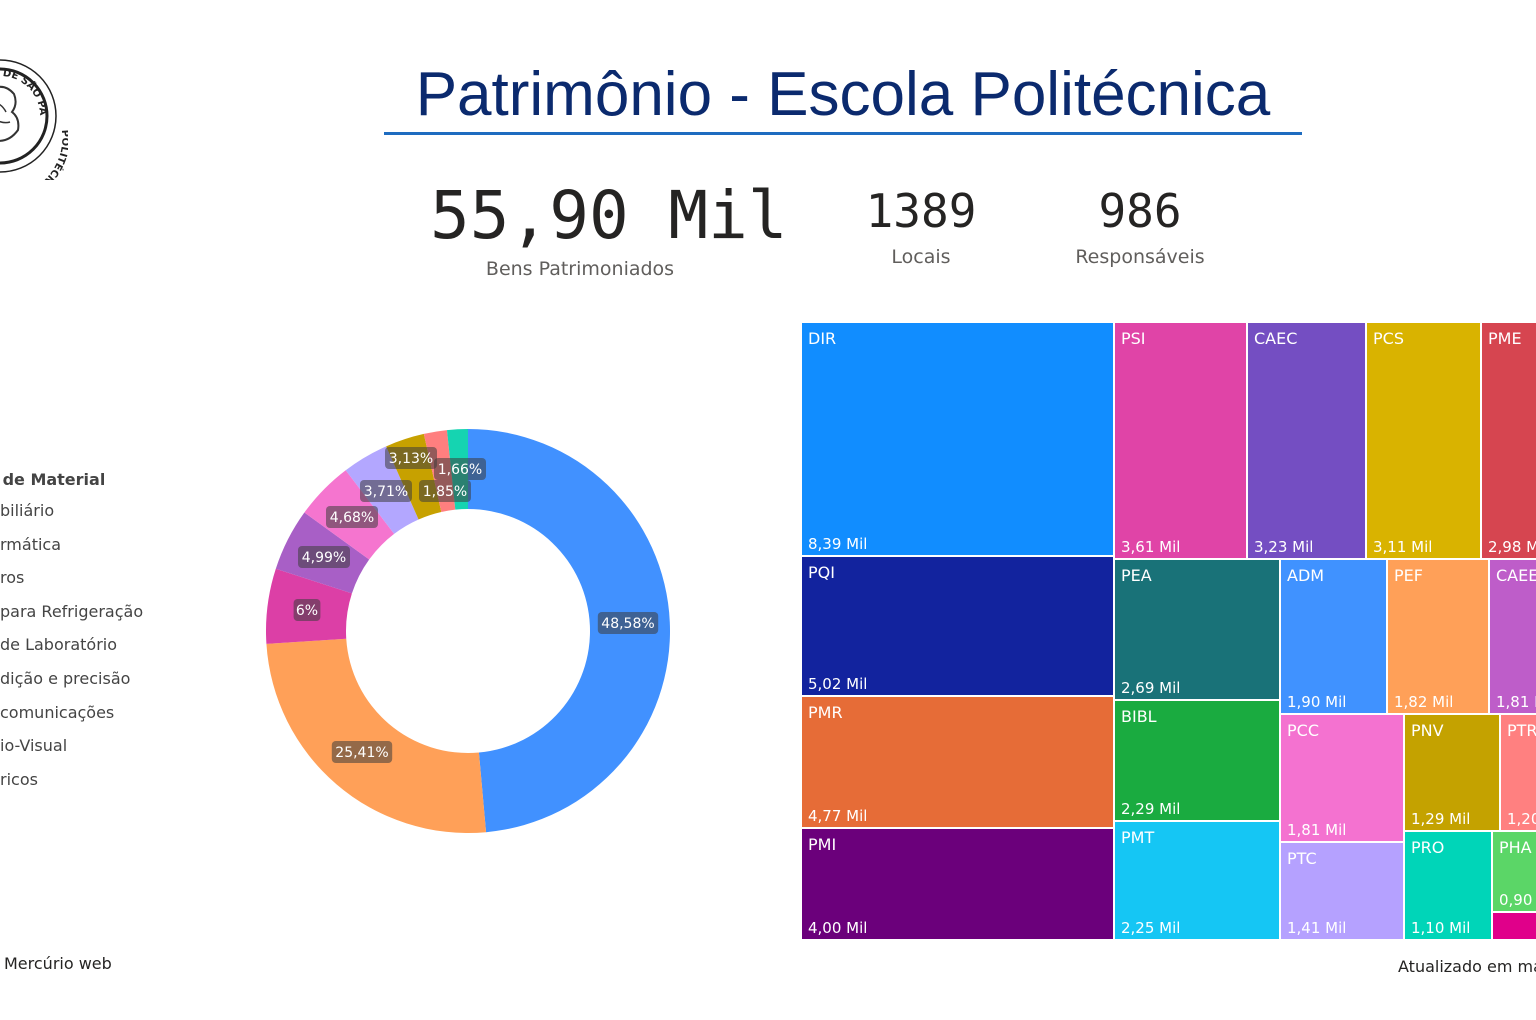  Describe the element at coordinates (1140, 257) in the screenshot. I see `kpi-responsaveis-label: Responsáveis` at that location.